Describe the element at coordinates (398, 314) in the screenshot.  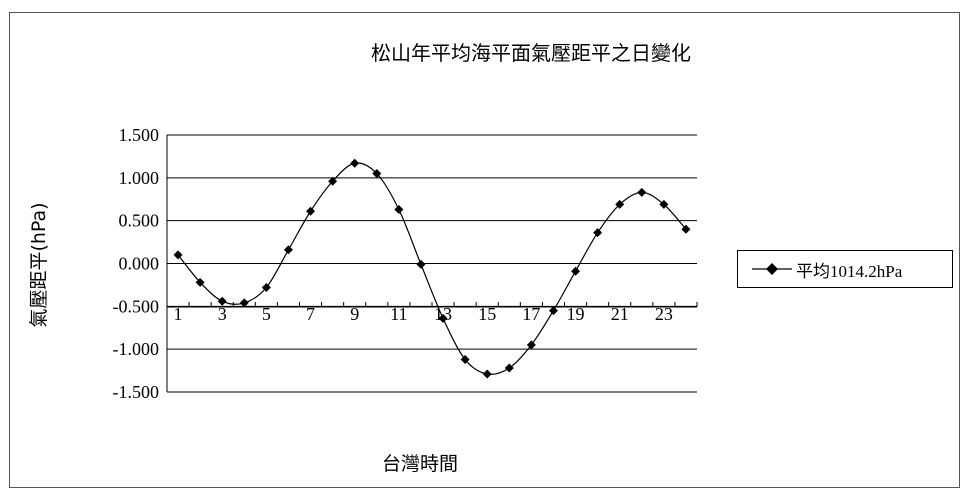
I see `x-tick-label: 11` at that location.